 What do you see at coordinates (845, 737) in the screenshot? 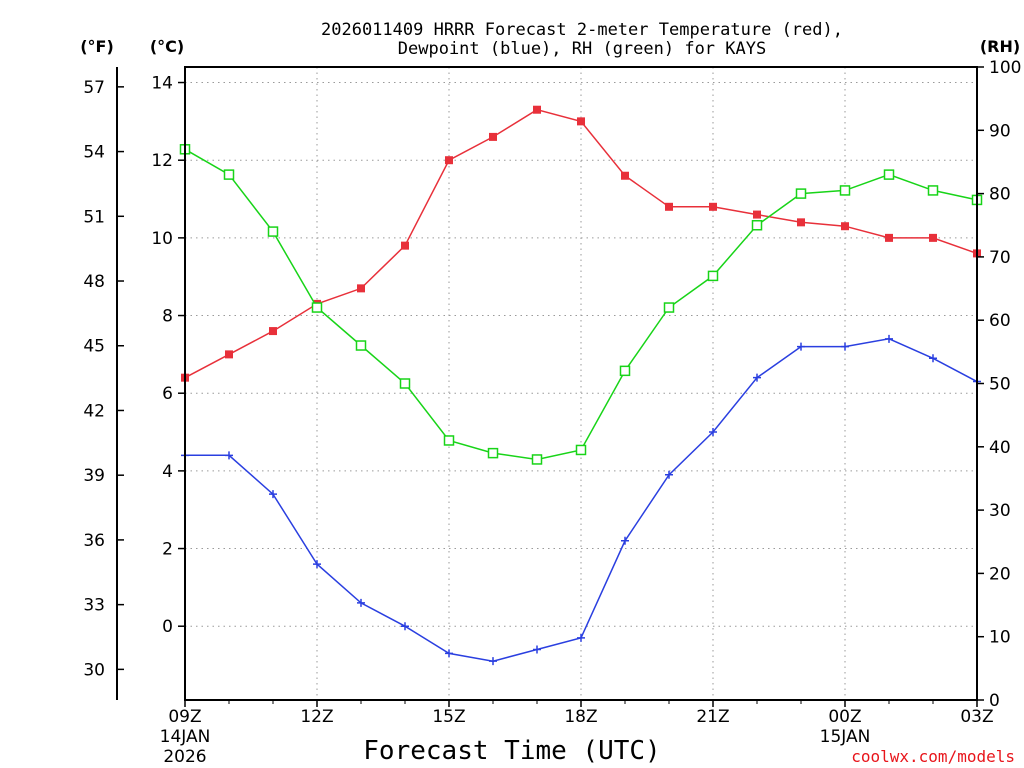
I see `time-tick-date: 15JAN` at bounding box center [845, 737].